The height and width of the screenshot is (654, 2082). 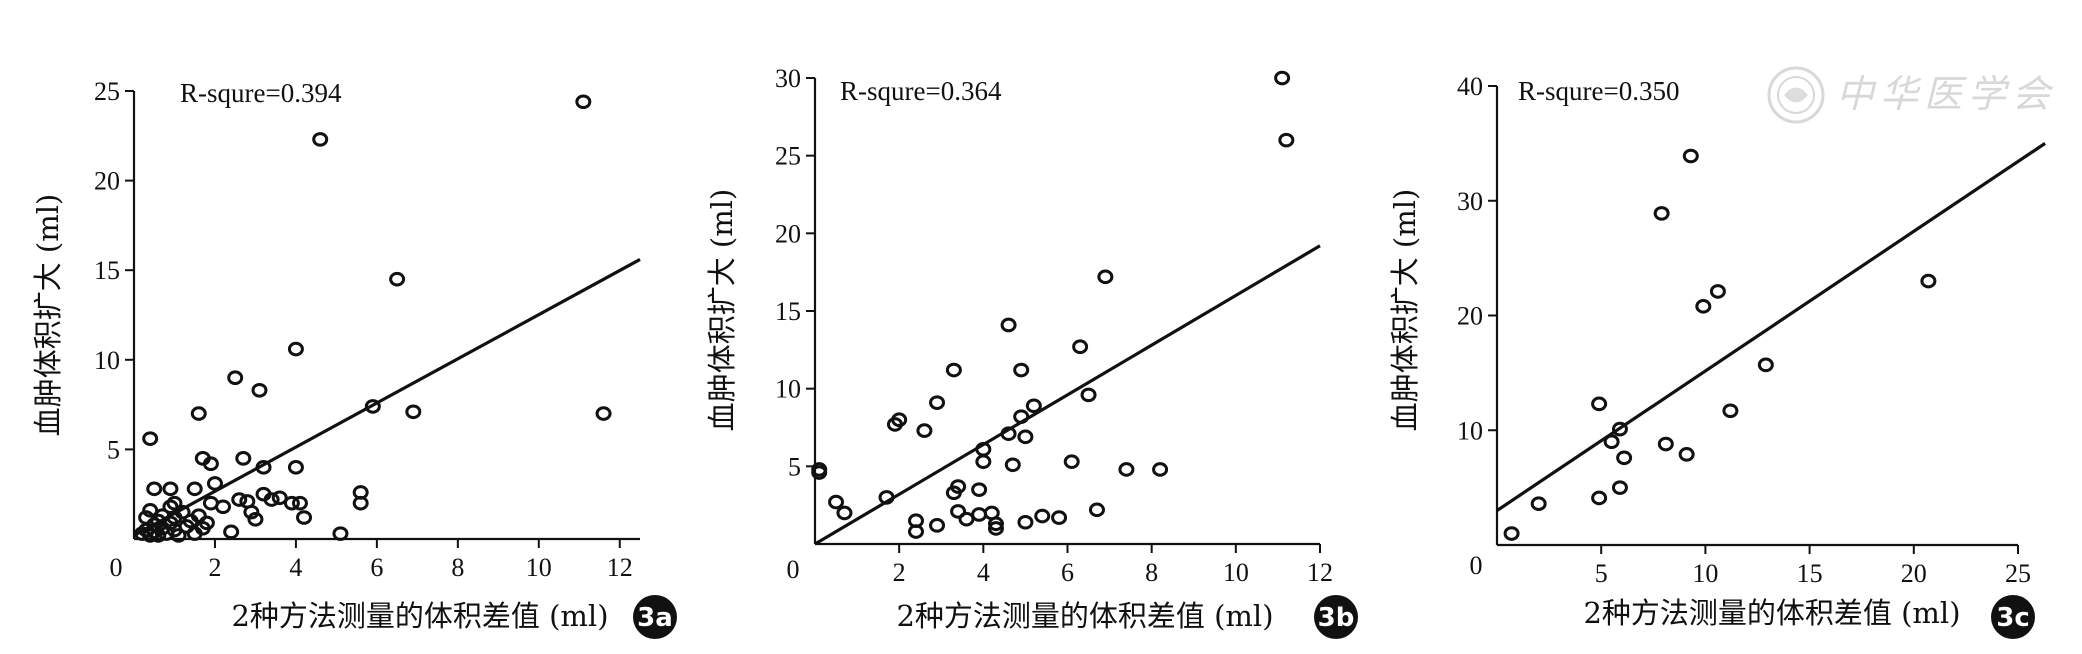 I want to click on watermark: 中华医学会, so click(x=1908, y=95).